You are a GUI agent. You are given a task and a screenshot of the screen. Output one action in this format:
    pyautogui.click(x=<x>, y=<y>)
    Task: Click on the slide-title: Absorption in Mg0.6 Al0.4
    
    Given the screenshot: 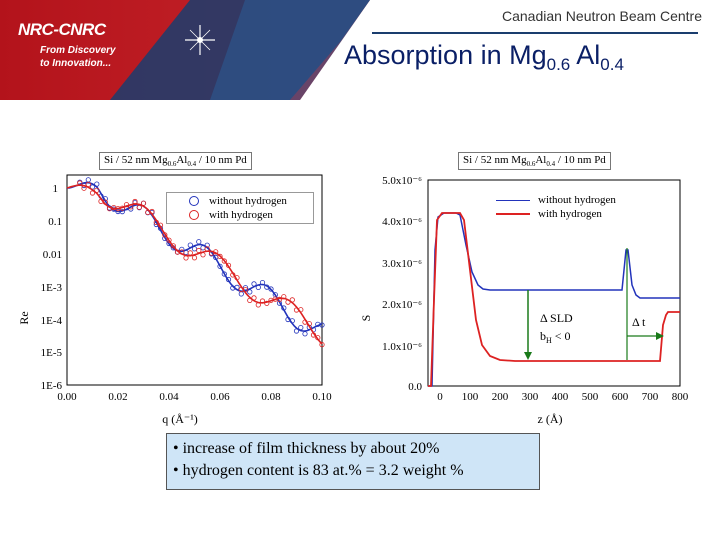 What is the action you would take?
    pyautogui.click(x=484, y=57)
    